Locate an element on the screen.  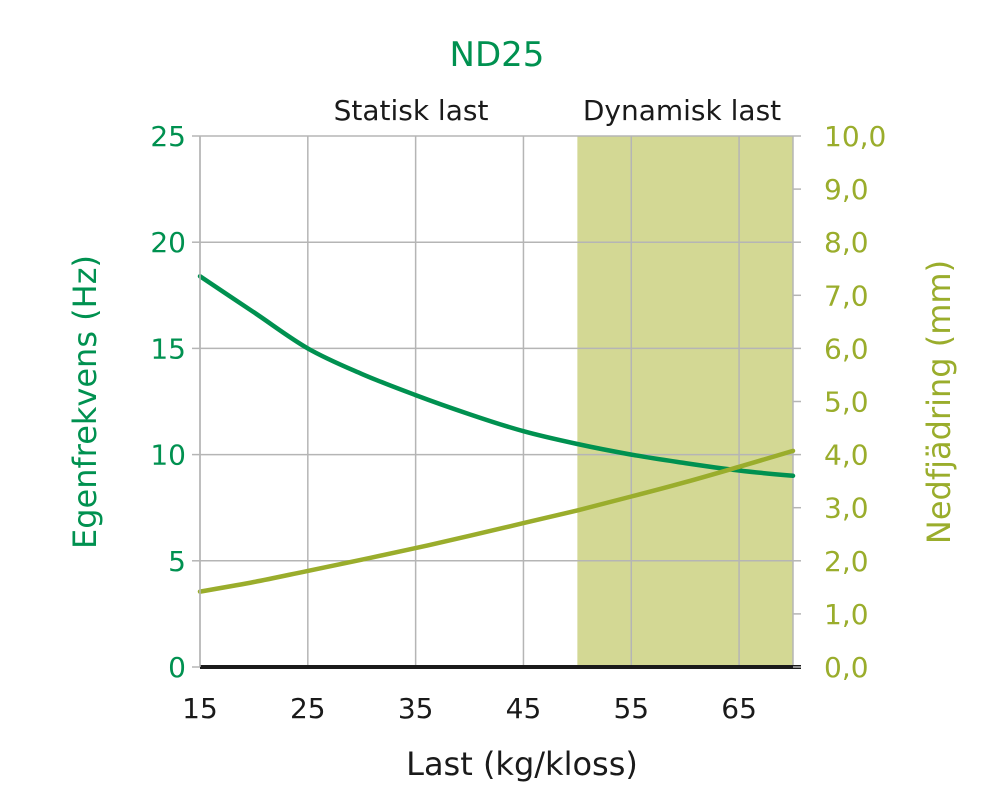
y2-tick-label: 10,0 is located at coordinates (855, 136).